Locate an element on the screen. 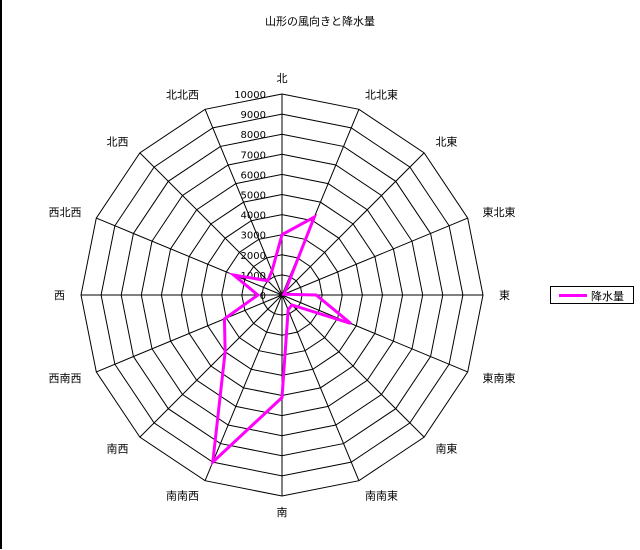 The image size is (640, 550). tick-label: 7000 is located at coordinates (253, 155).